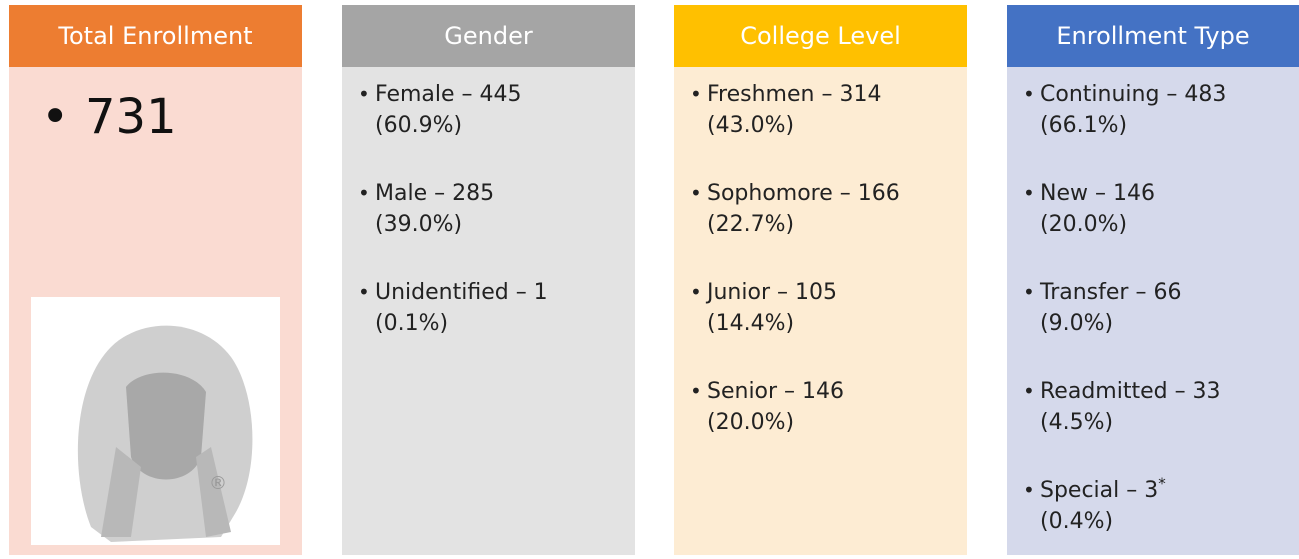 This screenshot has height=559, width=1299. I want to click on footnote-mark: *, so click(1162, 483).